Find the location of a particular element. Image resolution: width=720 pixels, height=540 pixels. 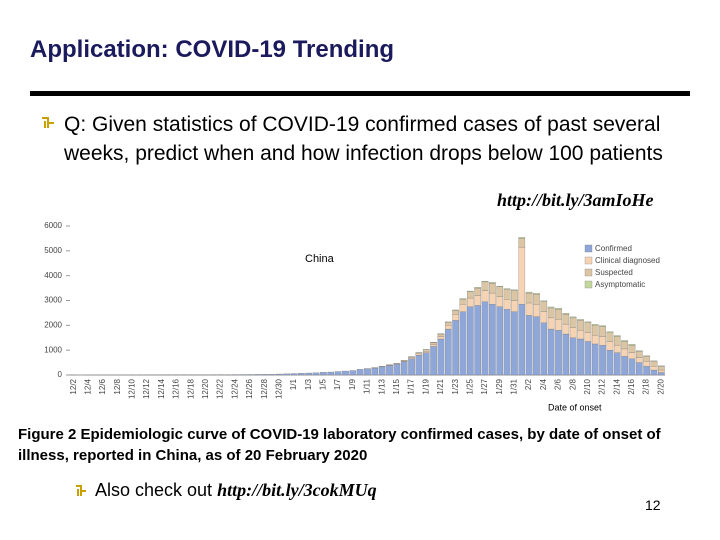

x-tick-label: 2/20 is located at coordinates (660, 386).